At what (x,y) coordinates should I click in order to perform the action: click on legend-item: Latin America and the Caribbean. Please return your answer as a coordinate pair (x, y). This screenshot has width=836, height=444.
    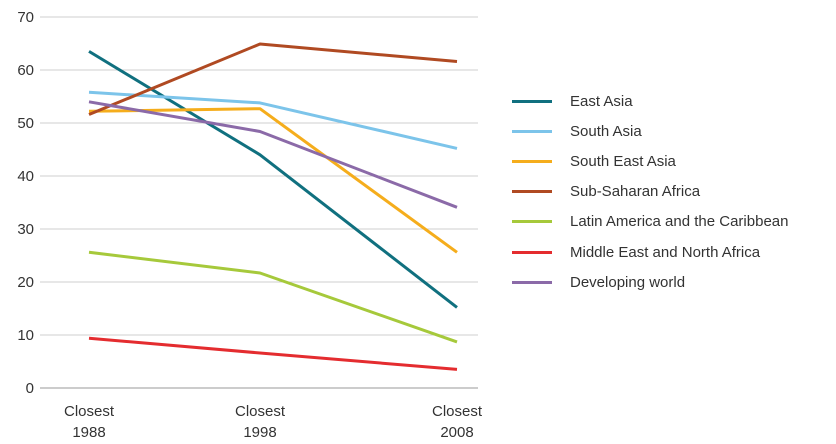
    Looking at the image, I should click on (650, 222).